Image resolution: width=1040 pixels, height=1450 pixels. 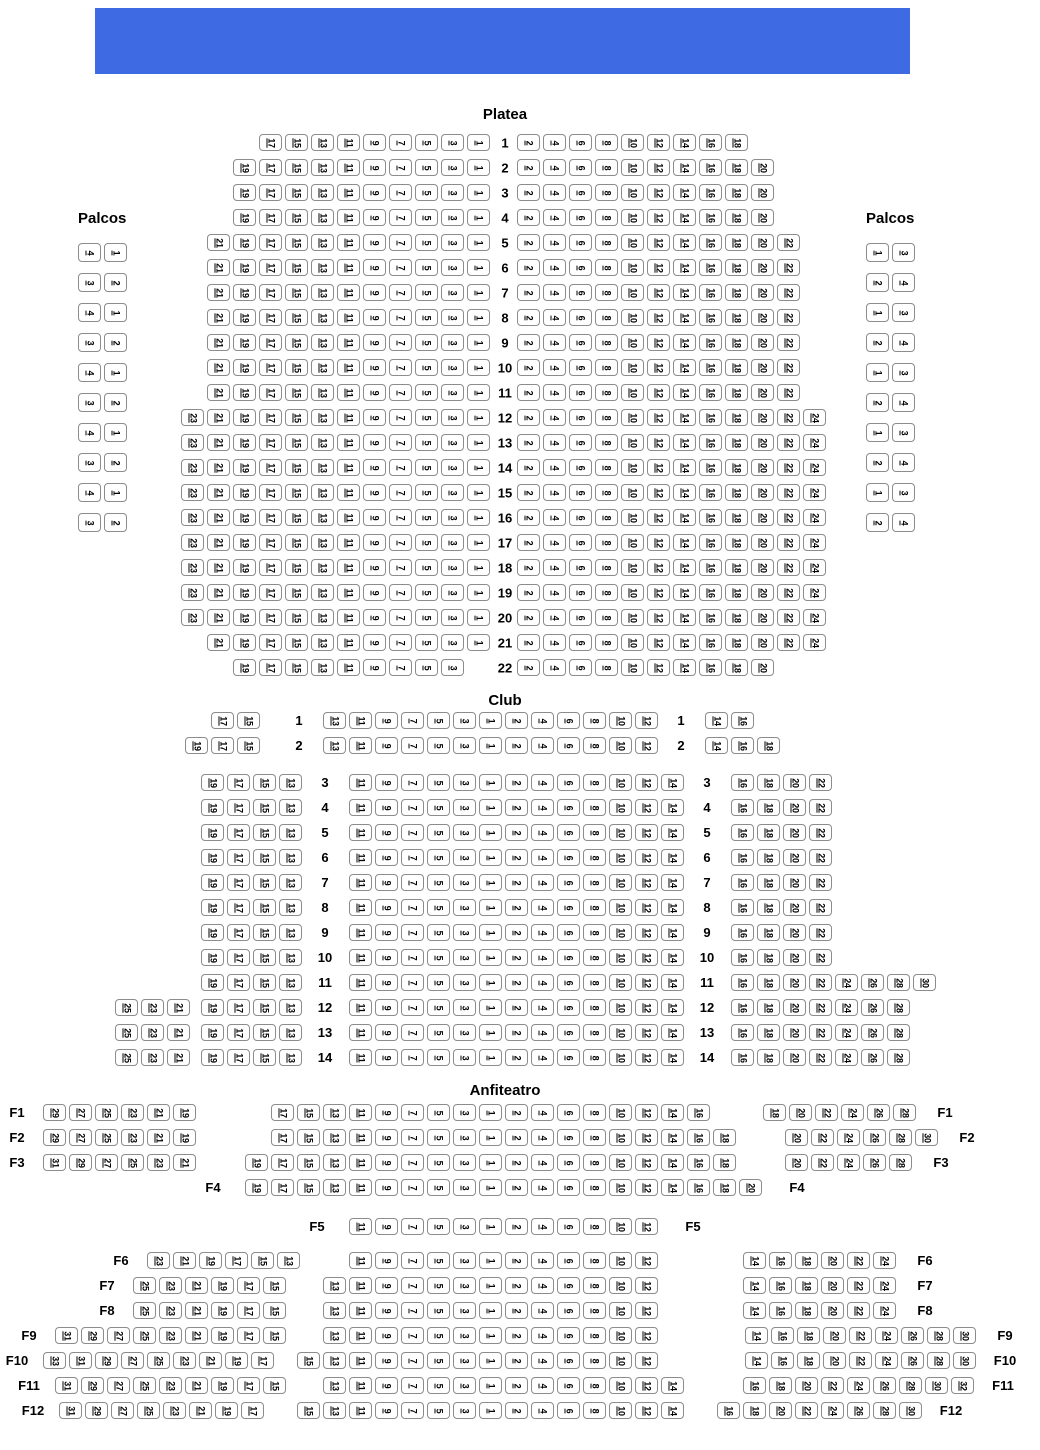 What do you see at coordinates (115, 342) in the screenshot?
I see `palco-box: 2` at bounding box center [115, 342].